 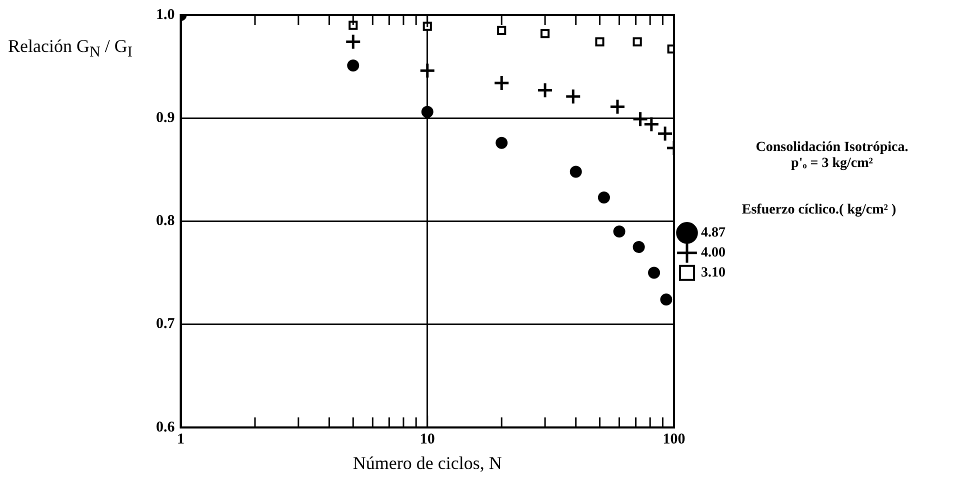 What do you see at coordinates (165, 221) in the screenshot?
I see `y-tick-label: 0.8` at bounding box center [165, 221].